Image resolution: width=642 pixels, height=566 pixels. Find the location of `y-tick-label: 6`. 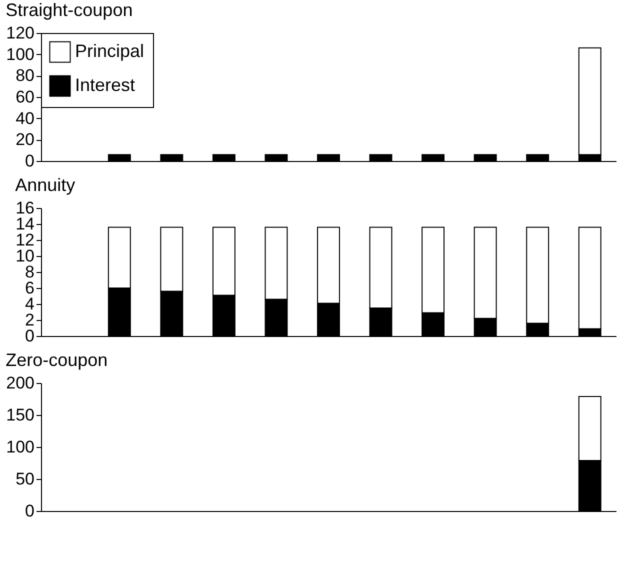

y-tick-label: 6 is located at coordinates (29, 288).